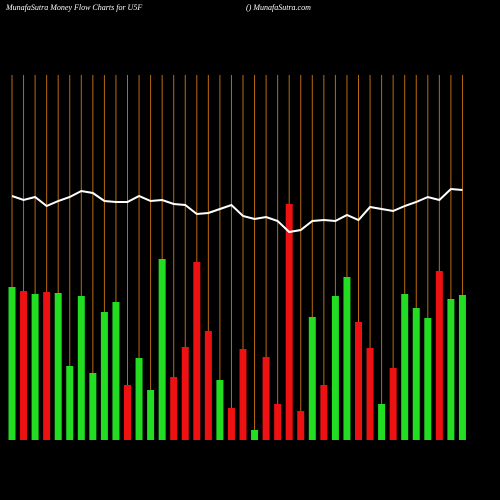  Describe the element at coordinates (237, 210) in the screenshot. I see `money-flow-line` at that location.